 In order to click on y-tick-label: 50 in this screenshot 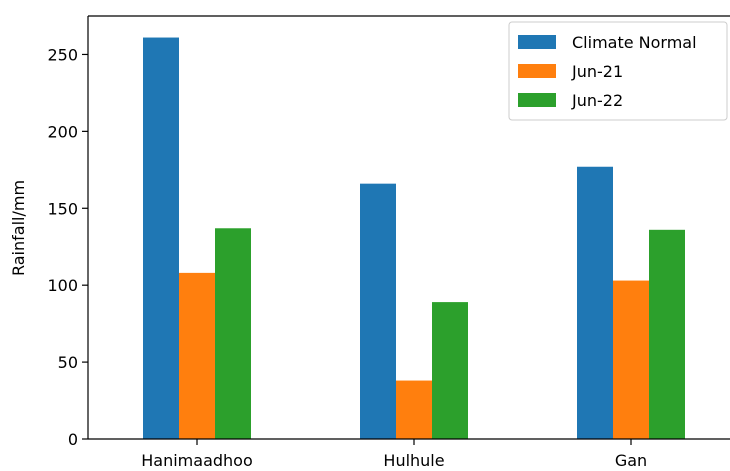, I will do `click(68, 362)`.